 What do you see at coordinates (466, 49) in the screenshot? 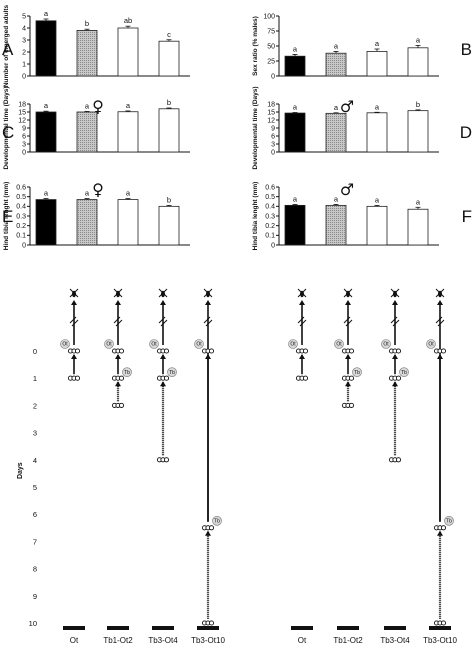
I see `panel-label: B` at bounding box center [466, 49].